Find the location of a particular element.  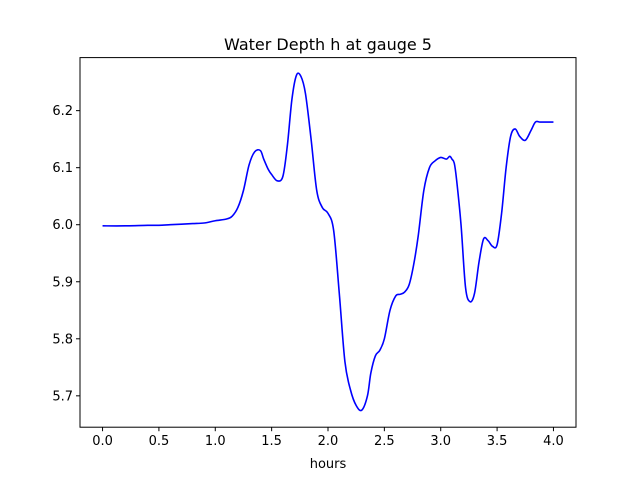

x-tick-label: 0.5 is located at coordinates (159, 441).